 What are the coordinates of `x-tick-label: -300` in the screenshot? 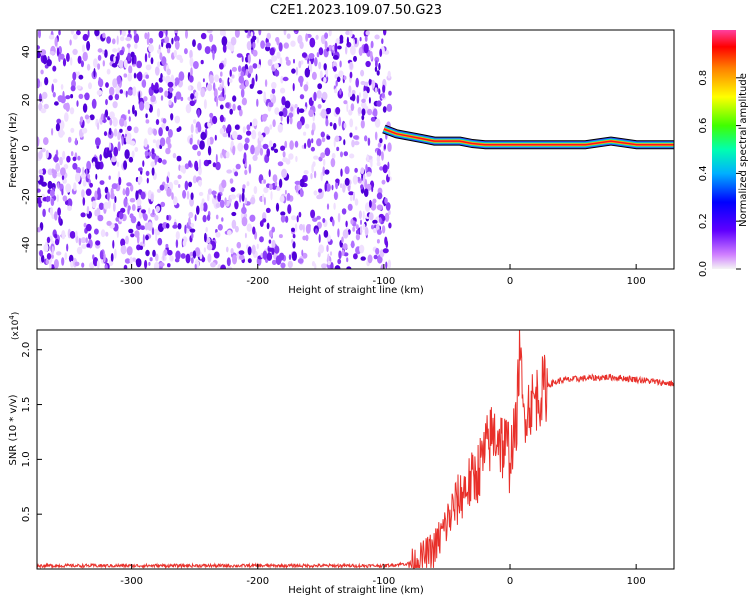 It's located at (131, 581).